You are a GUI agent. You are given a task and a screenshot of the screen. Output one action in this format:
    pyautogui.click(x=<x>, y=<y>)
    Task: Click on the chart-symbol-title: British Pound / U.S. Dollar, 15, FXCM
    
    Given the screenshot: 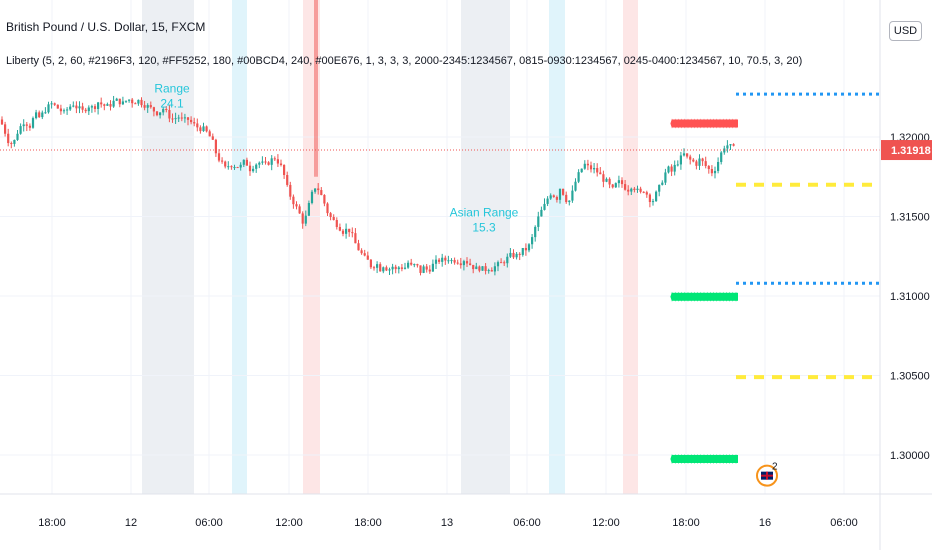 What is the action you would take?
    pyautogui.click(x=106, y=27)
    